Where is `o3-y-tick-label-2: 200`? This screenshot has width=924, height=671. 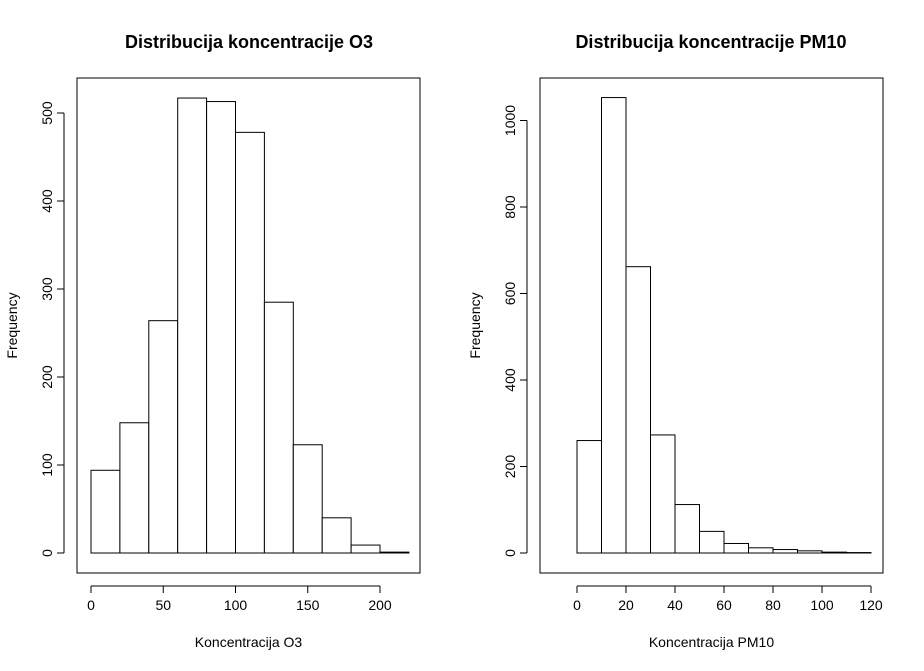 o3-y-tick-label-2: 200 is located at coordinates (47, 377).